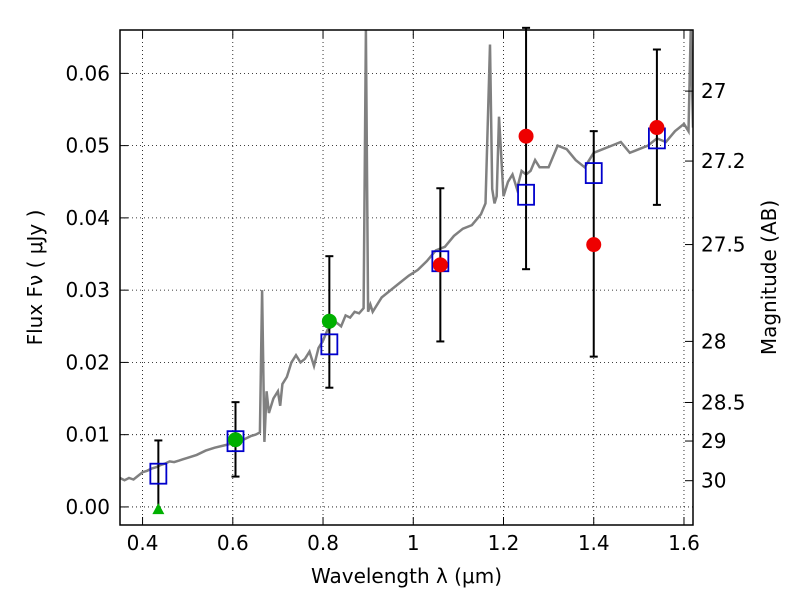  I want to click on x-tick-label: 0.8, so click(323, 543).